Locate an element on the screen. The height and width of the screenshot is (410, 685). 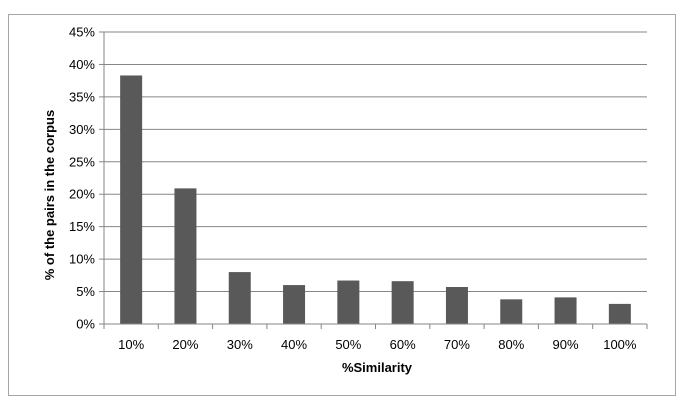
bar-40-pct is located at coordinates (294, 304).